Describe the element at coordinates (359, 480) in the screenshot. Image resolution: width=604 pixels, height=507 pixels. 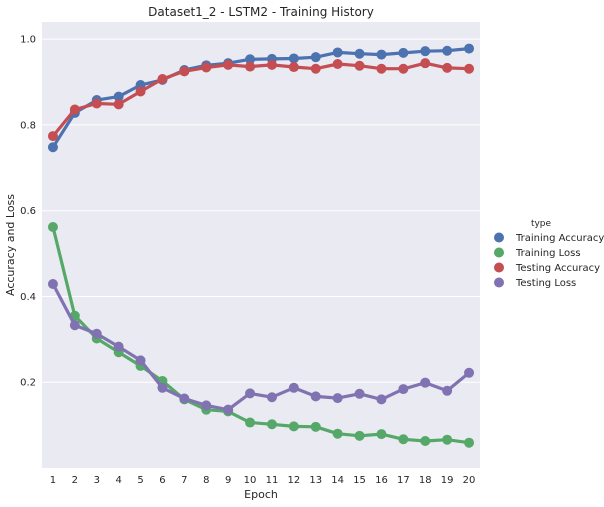
I see `x-tick-label: 15` at that location.